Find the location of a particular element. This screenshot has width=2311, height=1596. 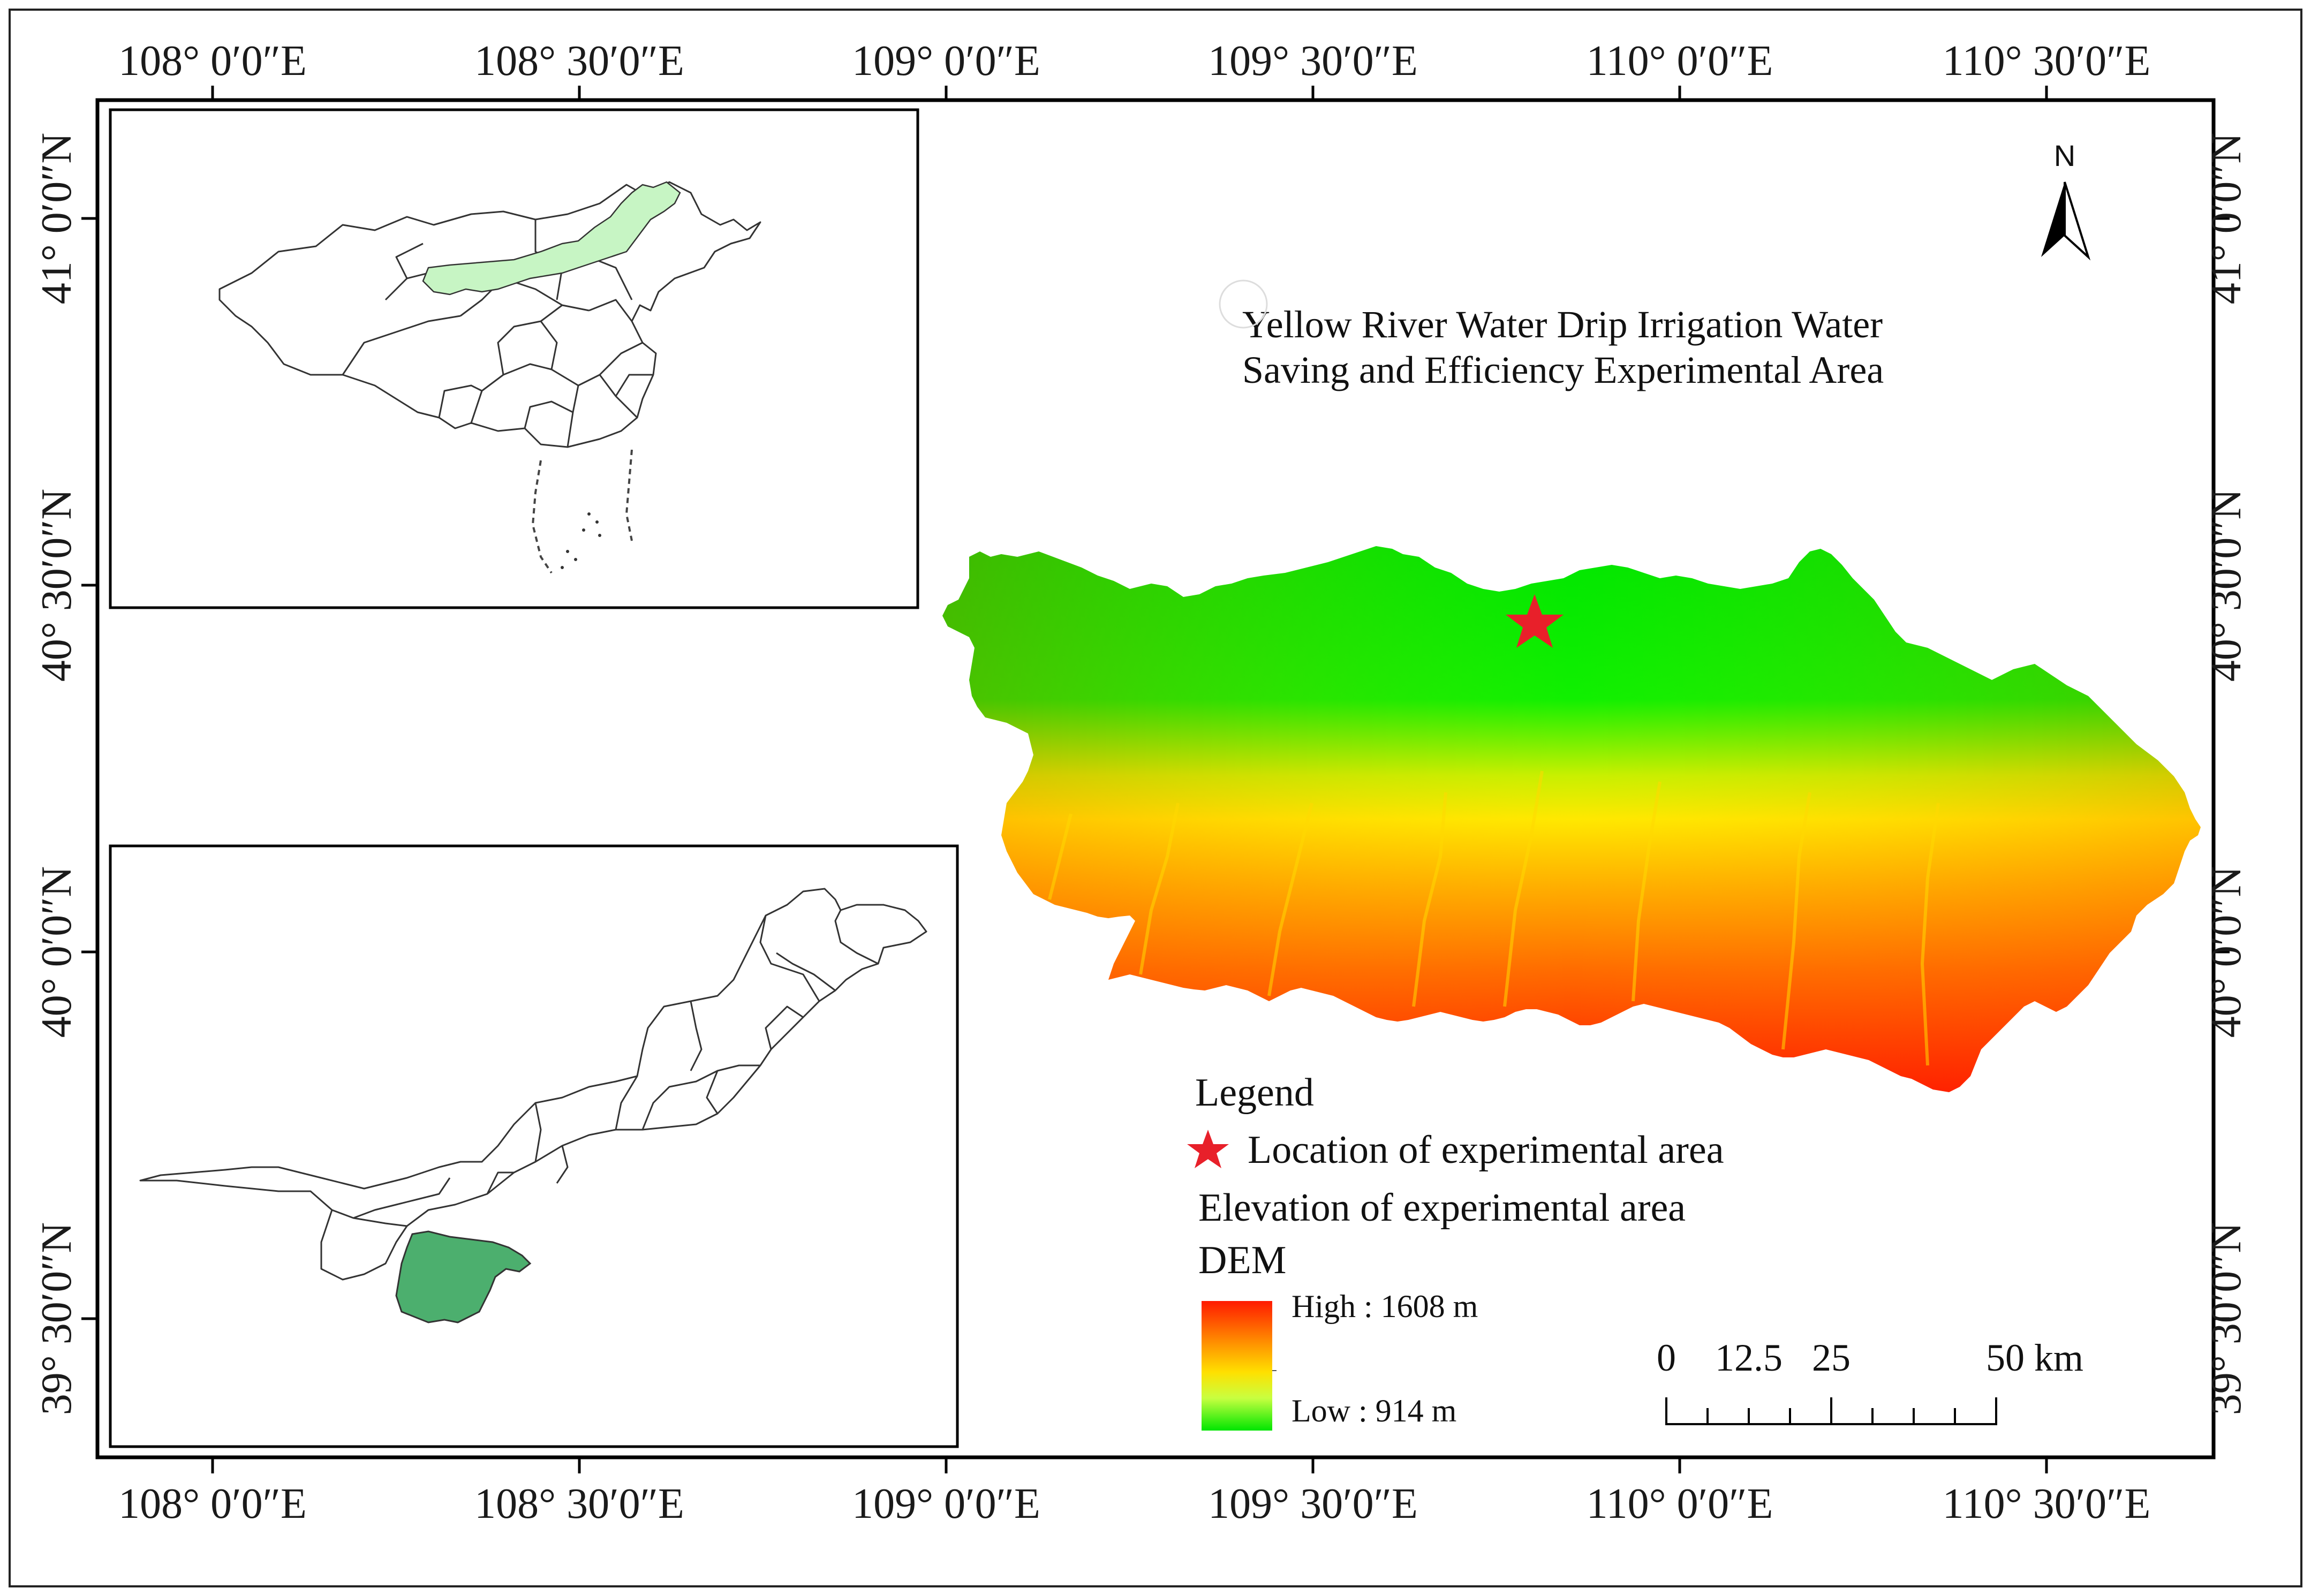

map-title-line1: Yellow River Water Drip Irrigation Water is located at coordinates (1562, 324).